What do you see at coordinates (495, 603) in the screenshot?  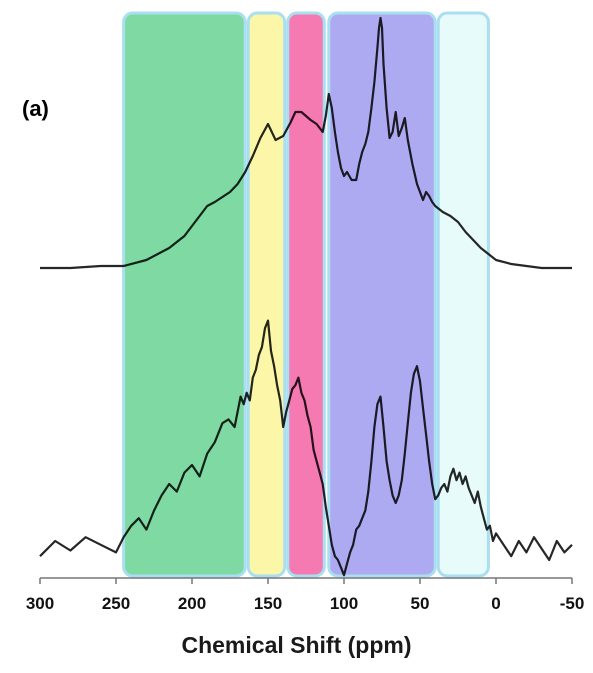 I see `x-tick-label: 0` at bounding box center [495, 603].